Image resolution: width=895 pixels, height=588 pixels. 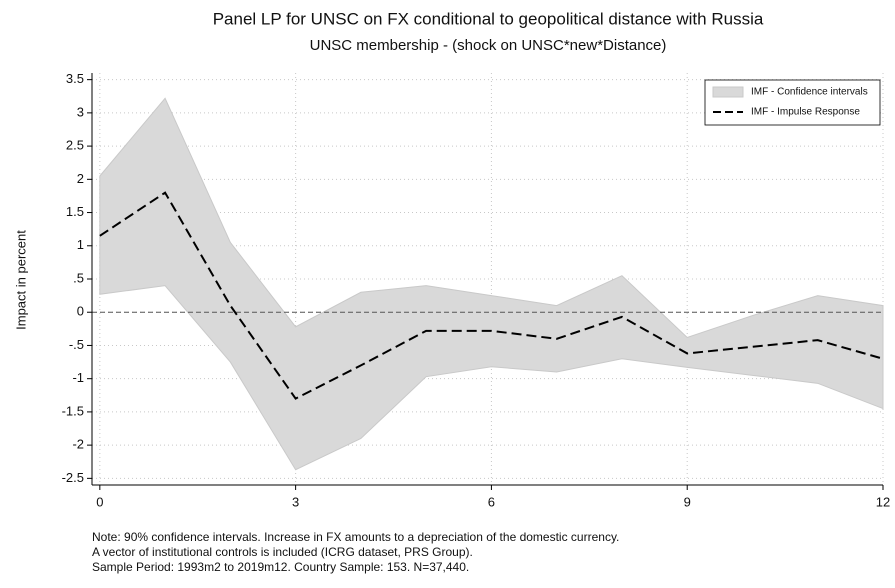 What do you see at coordinates (805, 112) in the screenshot?
I see `legend-label: IMF - Impulse Response` at bounding box center [805, 112].